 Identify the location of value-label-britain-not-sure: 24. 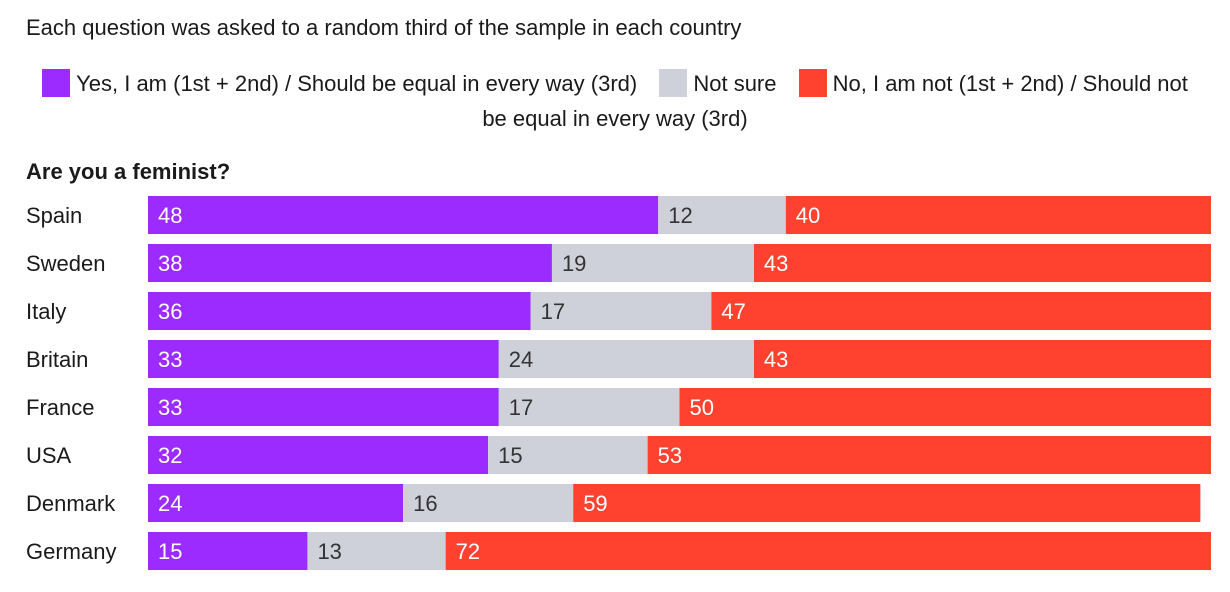
(521, 359).